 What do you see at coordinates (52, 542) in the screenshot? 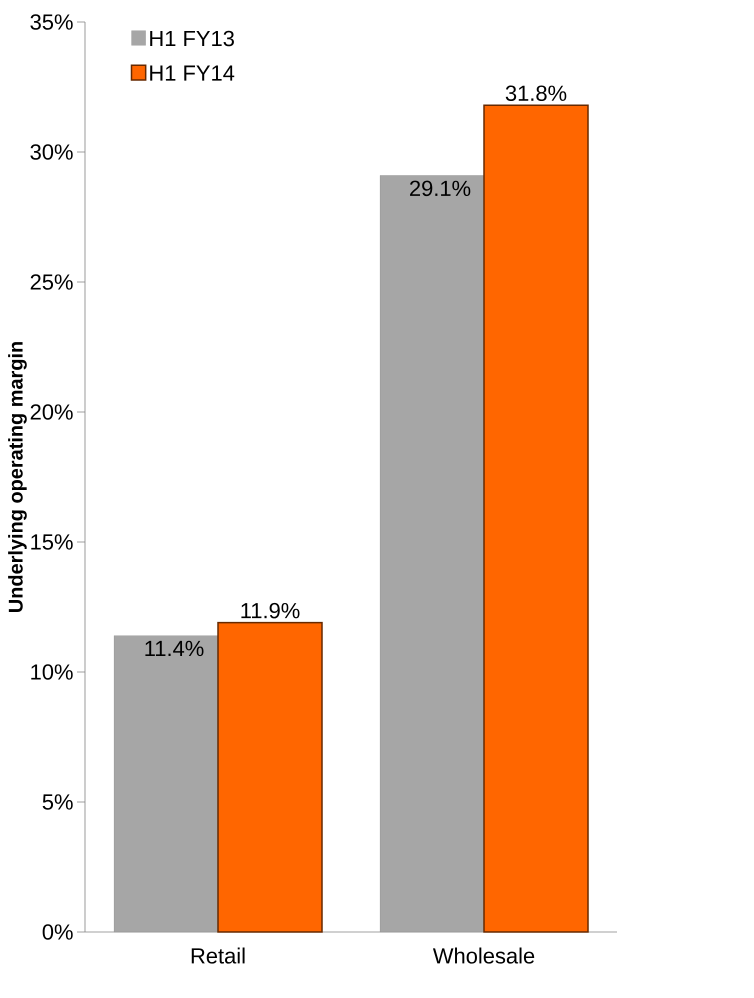
I see `y-tick-label: 15%` at bounding box center [52, 542].